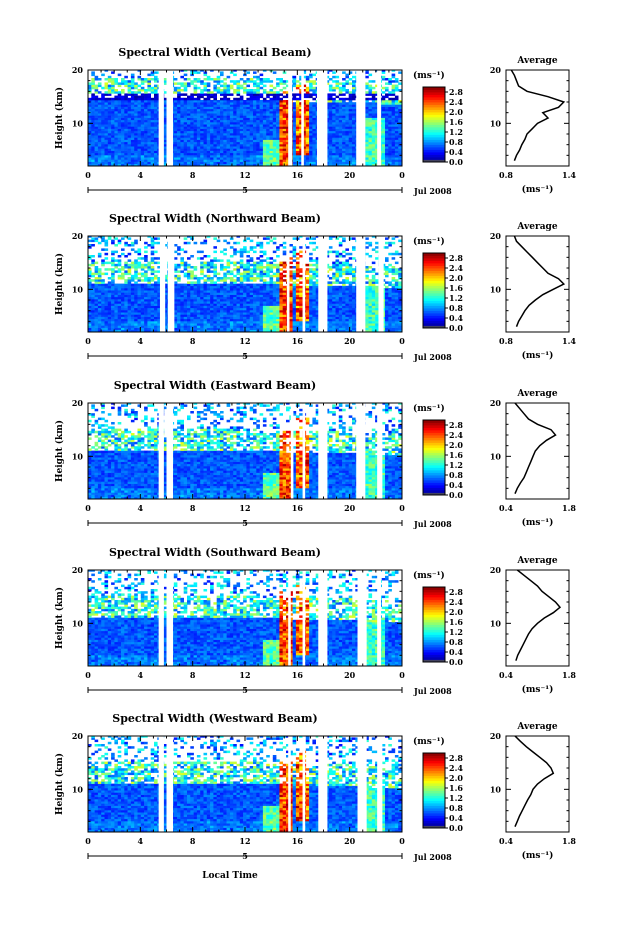 This screenshot has height=933, width=621. What do you see at coordinates (215, 552) in the screenshot?
I see `panel-title: Spectral Width (Southward Beam)` at bounding box center [215, 552].